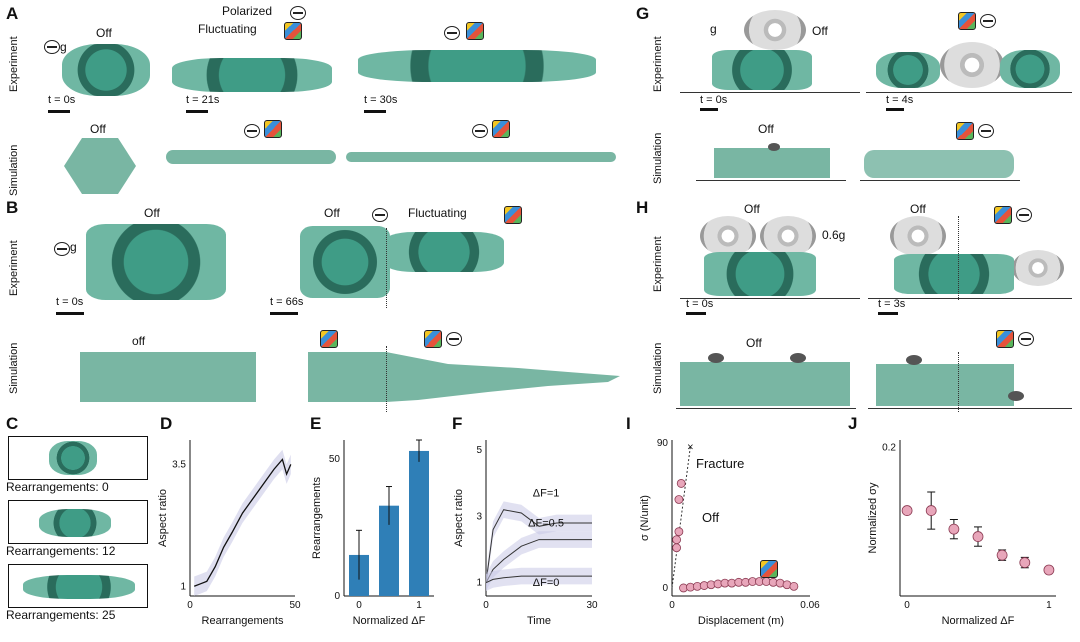 The image size is (1080, 642). Describe the element at coordinates (810, 605) in the screenshot. I see `x-tick-label: 0.06` at that location.